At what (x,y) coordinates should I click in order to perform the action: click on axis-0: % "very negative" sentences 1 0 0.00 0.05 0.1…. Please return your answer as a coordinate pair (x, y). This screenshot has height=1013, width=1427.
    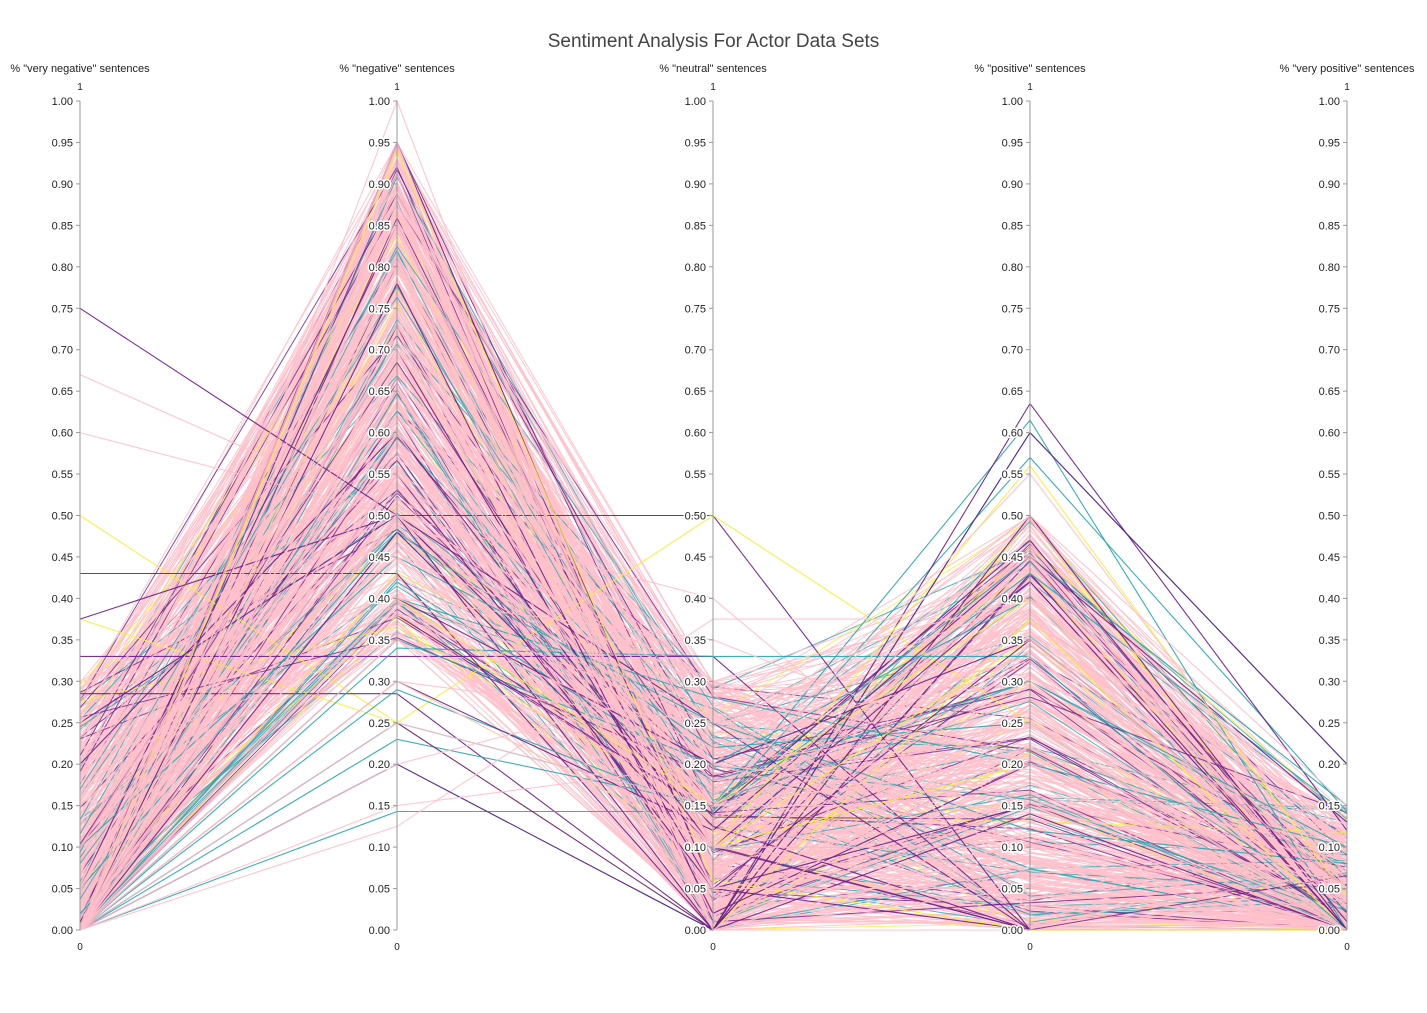
    Looking at the image, I should click on (80, 508).